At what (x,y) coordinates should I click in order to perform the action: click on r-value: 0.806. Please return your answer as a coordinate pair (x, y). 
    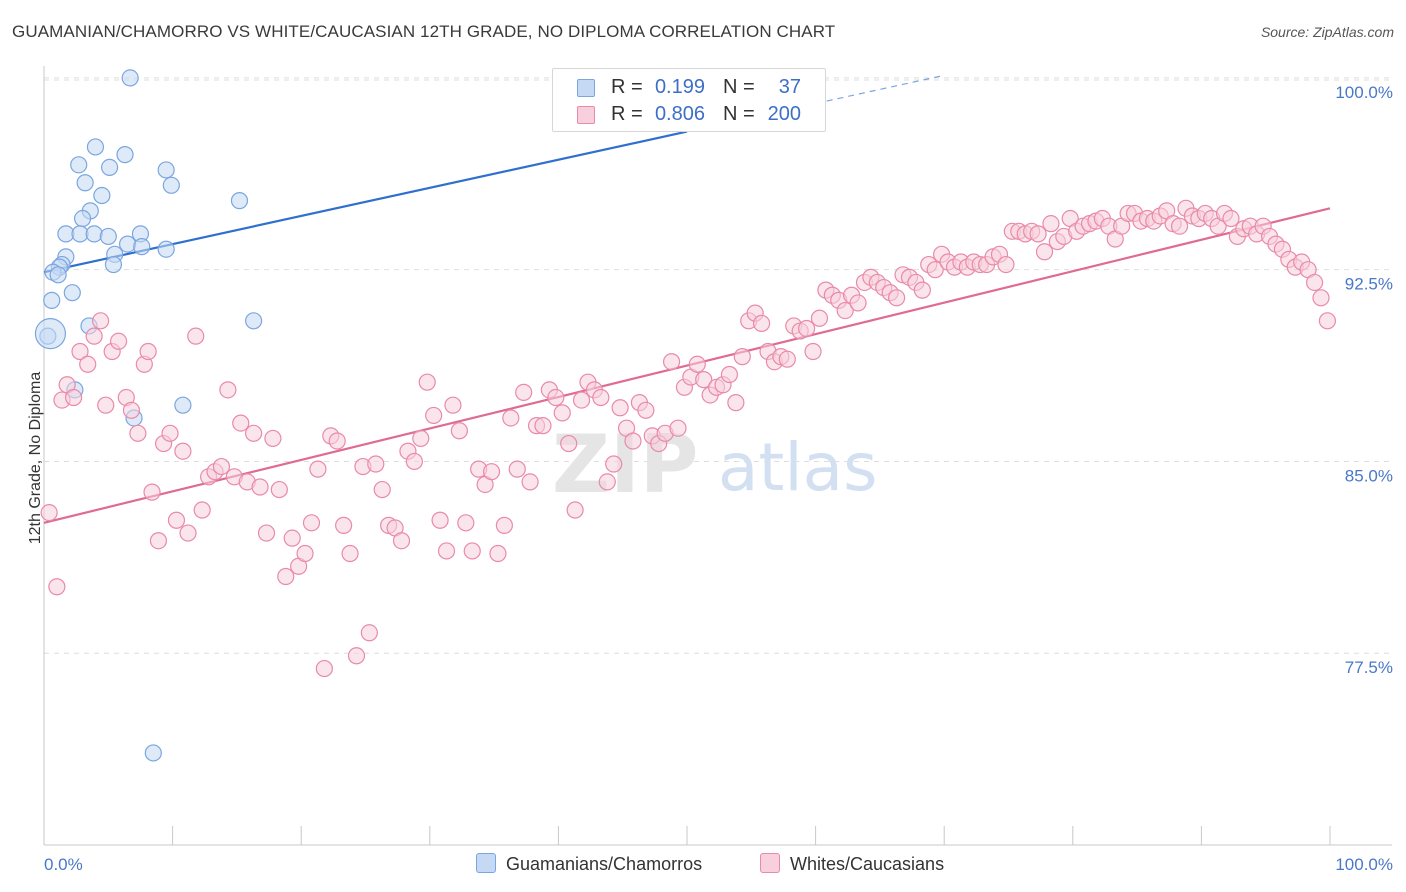
    Looking at the image, I should click on (679, 114).